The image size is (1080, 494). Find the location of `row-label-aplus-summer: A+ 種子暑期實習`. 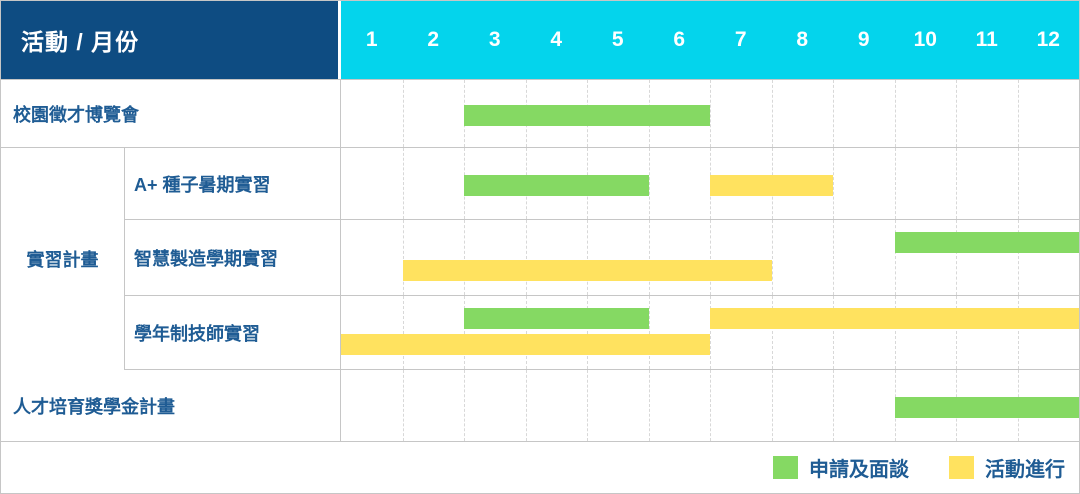

row-label-aplus-summer: A+ 種子暑期實習 is located at coordinates (233, 183).